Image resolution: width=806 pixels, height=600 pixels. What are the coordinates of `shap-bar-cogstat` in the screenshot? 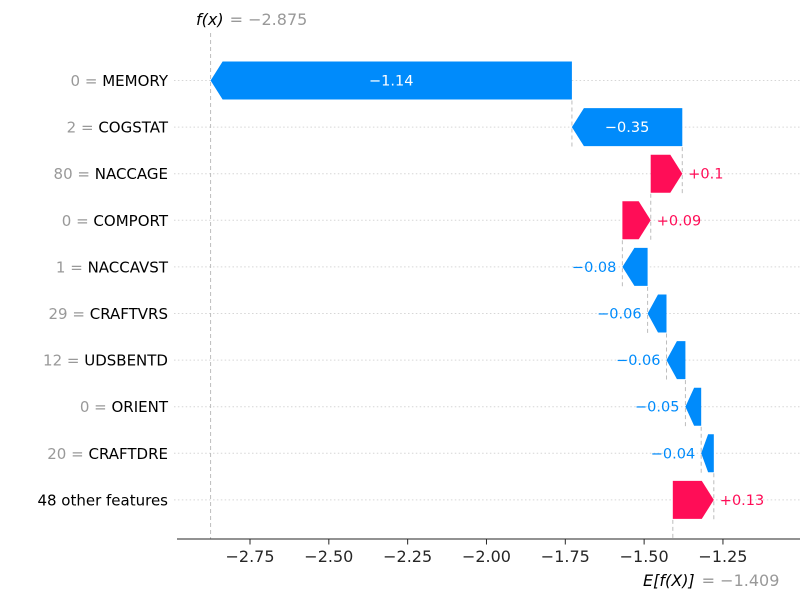 It's located at (627, 127).